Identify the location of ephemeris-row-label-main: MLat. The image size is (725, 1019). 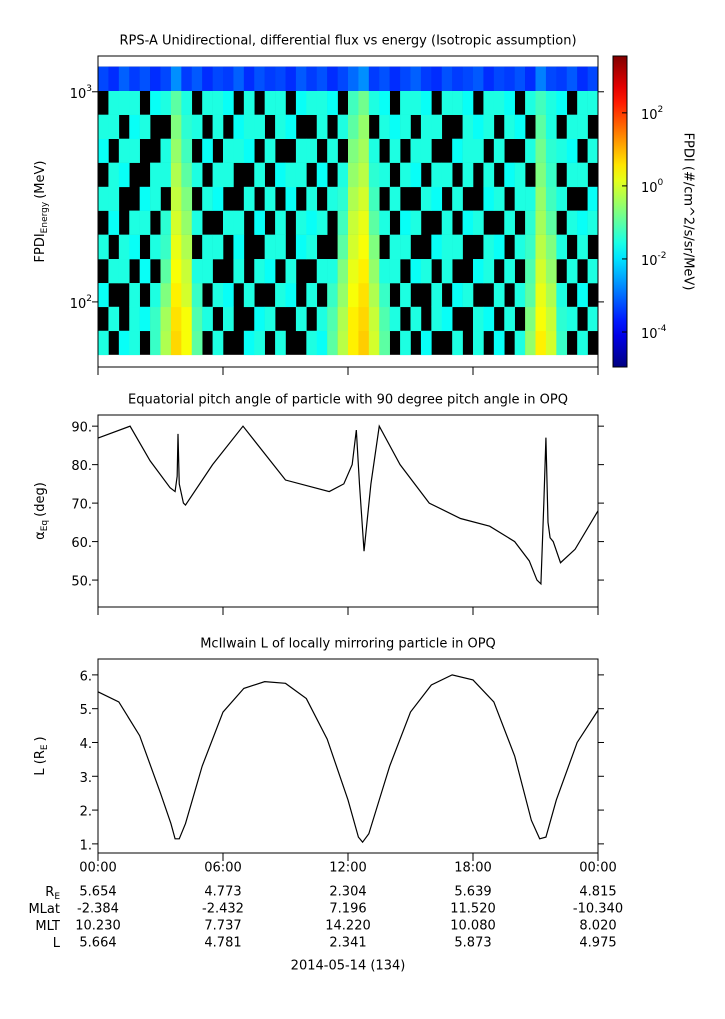
(44, 909).